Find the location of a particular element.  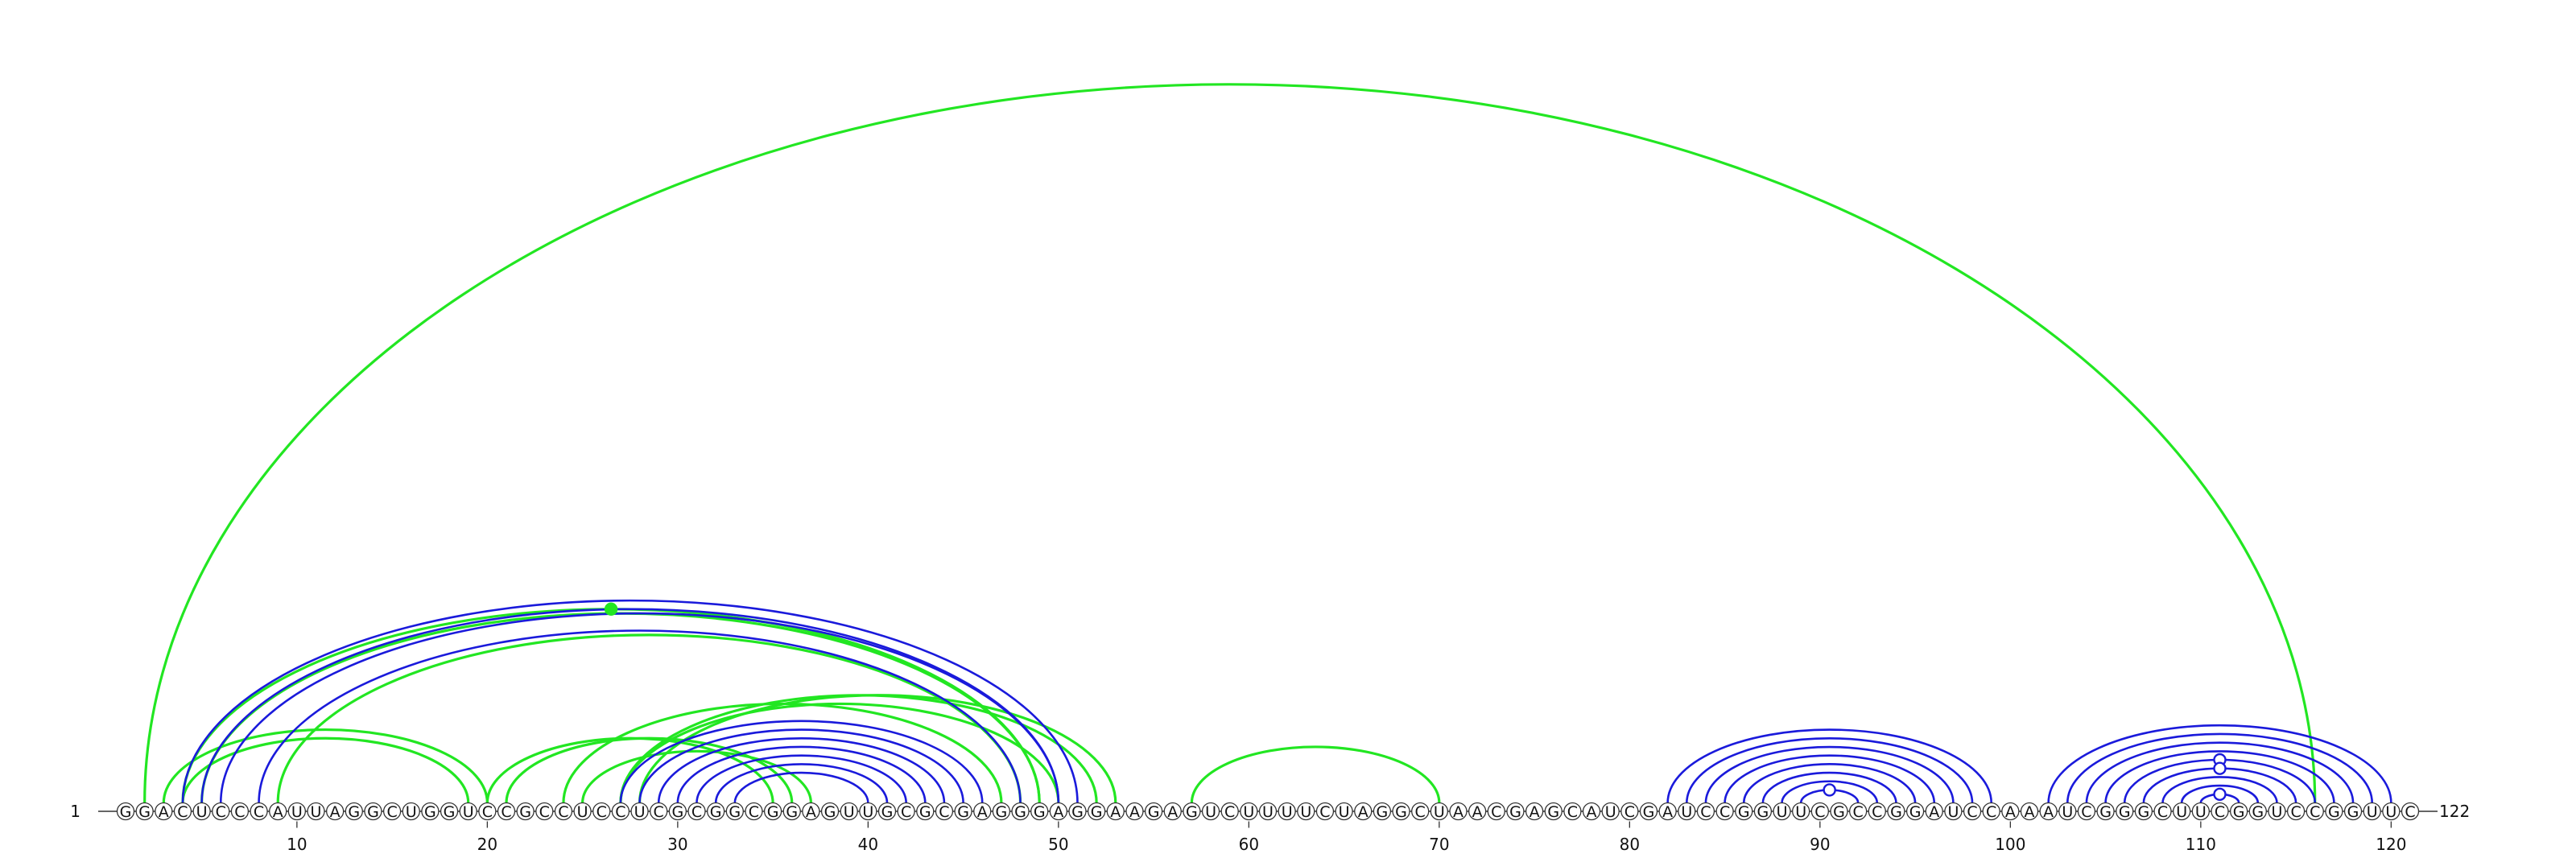

tick-label: 30 is located at coordinates (677, 845).